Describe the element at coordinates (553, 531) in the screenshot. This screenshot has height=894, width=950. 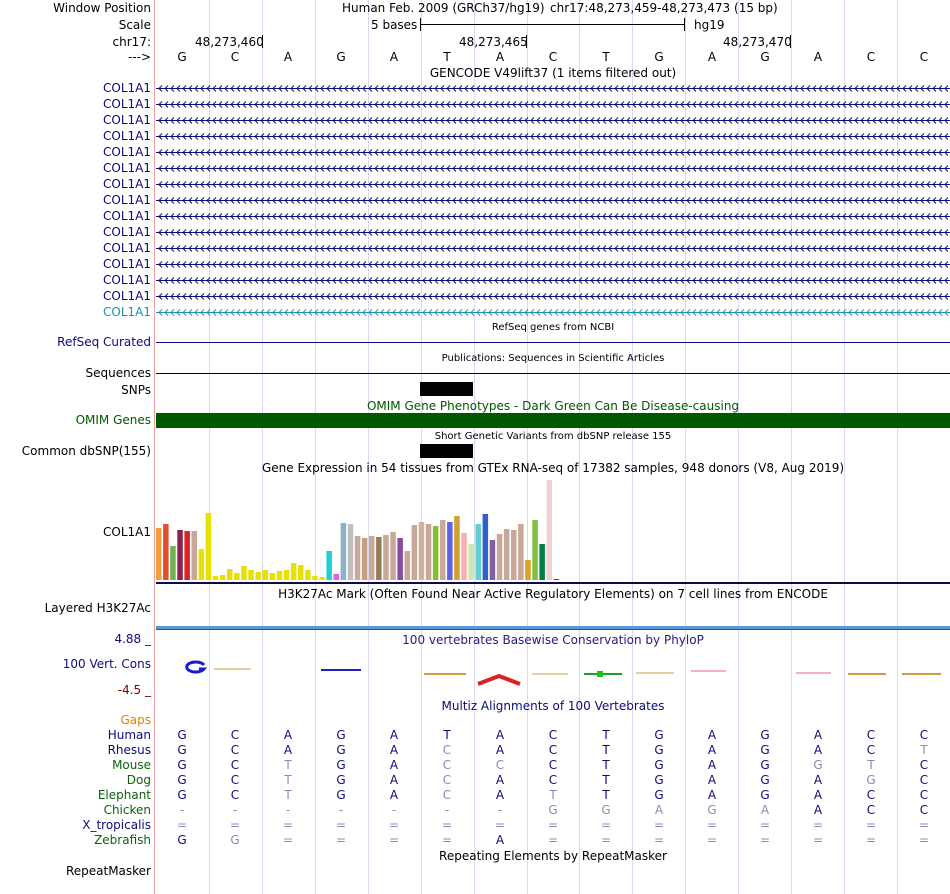
I see `gtex-bar-chart` at that location.